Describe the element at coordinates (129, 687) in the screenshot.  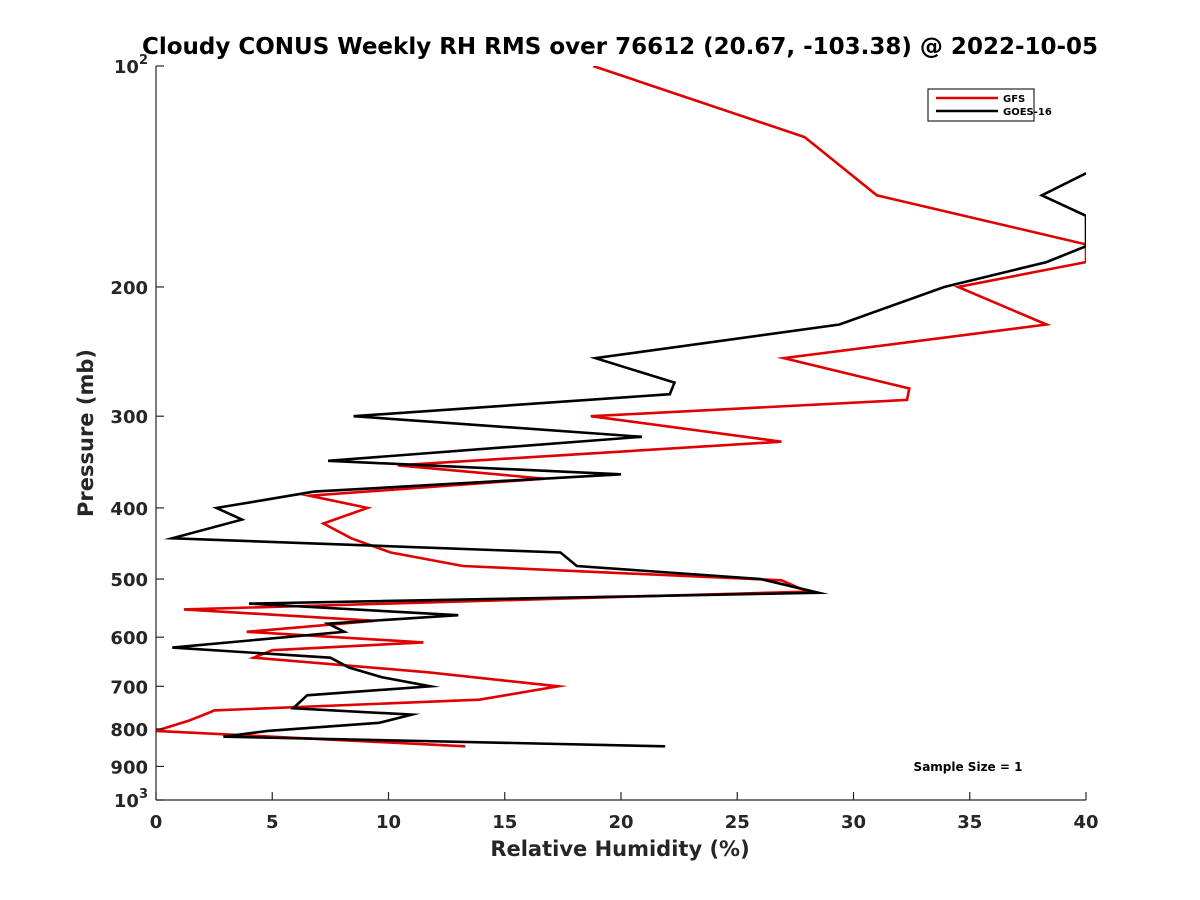
I see `y-tick-label: 700` at that location.